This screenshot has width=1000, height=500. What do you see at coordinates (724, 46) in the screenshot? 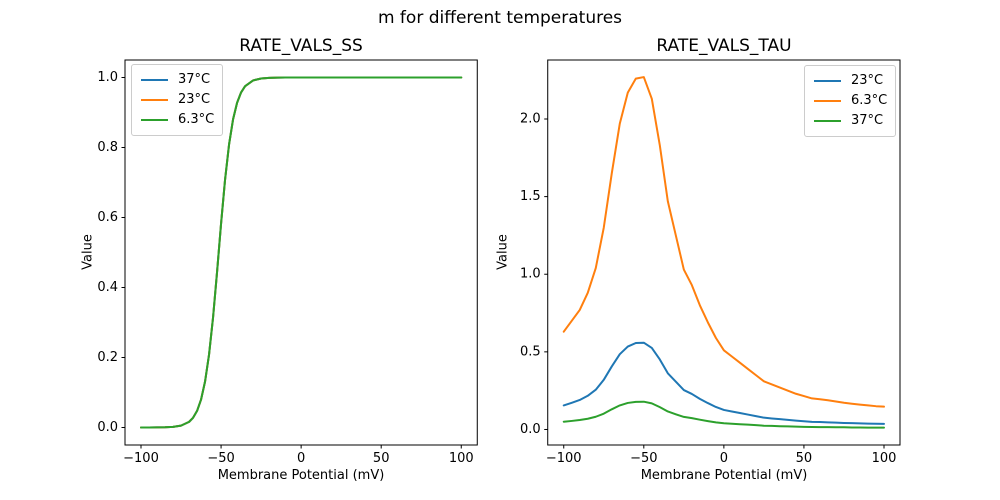
I see `tau-plot-title: RATE_VALS_TAU` at bounding box center [724, 46].